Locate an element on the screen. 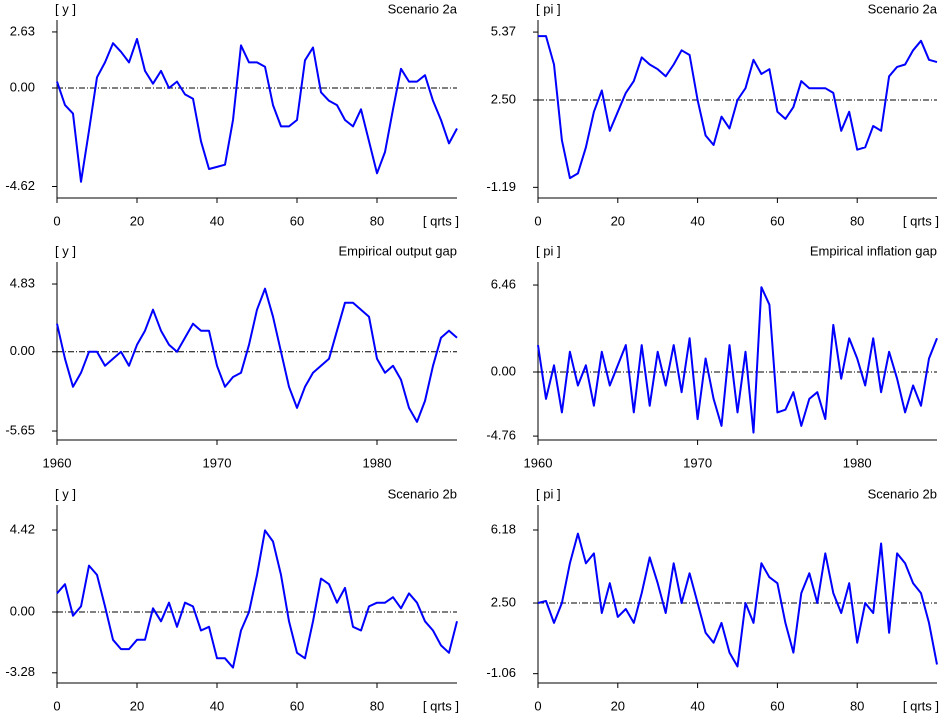 The image size is (948, 726). panel-title: Empirical inflation gap is located at coordinates (873, 250).